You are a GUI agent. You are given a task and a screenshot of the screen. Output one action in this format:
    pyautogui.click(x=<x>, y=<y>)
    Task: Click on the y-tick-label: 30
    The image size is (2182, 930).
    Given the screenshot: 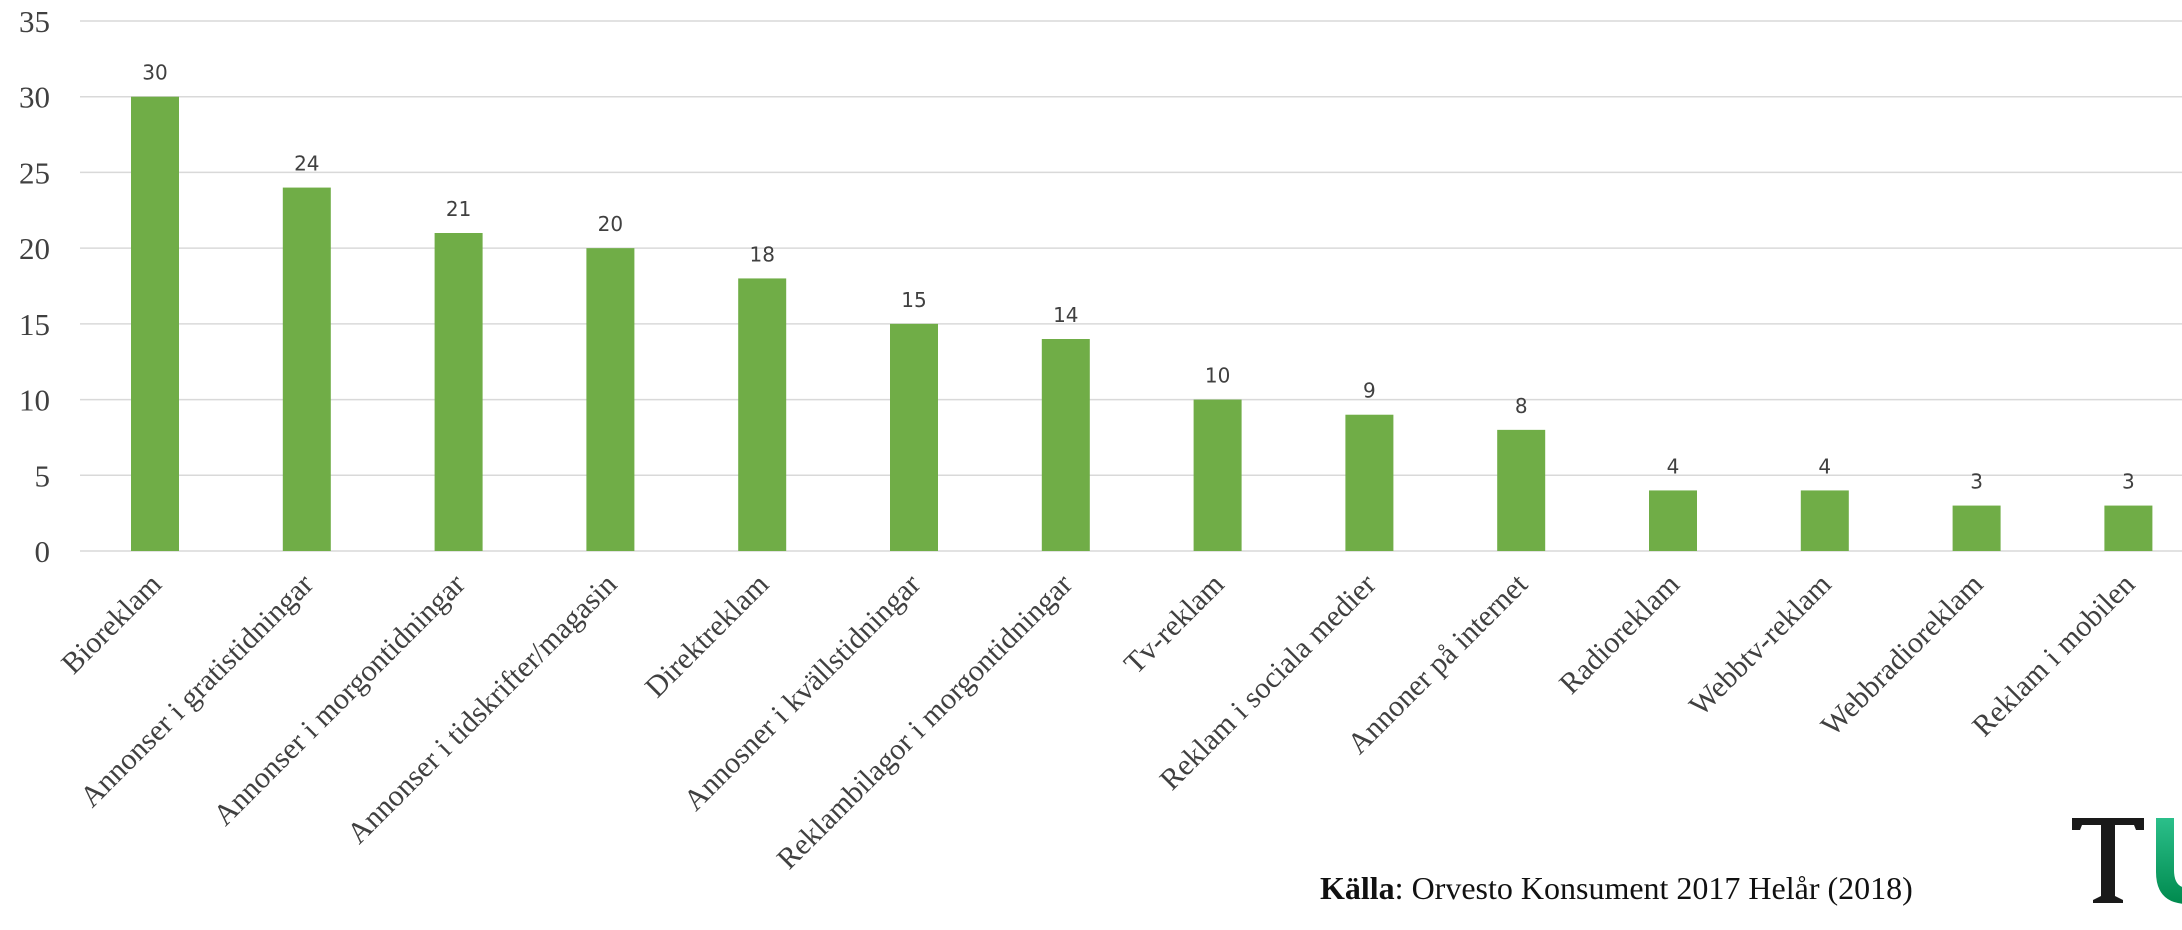 What is the action you would take?
    pyautogui.click(x=34, y=97)
    